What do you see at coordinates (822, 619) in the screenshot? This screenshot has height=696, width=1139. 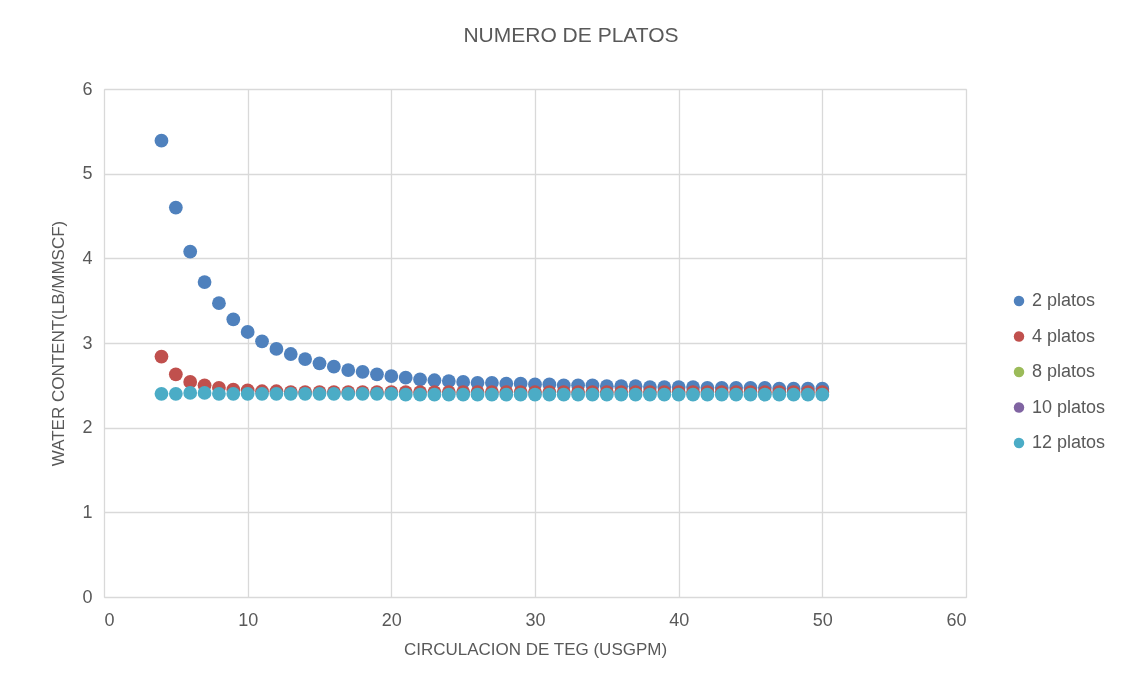 I see `x-tick-label: 50` at bounding box center [822, 619].